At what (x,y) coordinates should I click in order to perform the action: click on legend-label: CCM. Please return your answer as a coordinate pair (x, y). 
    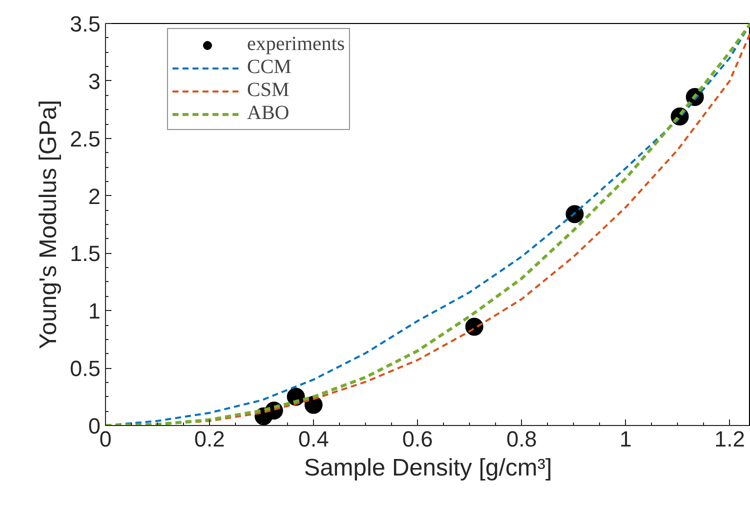
    Looking at the image, I should click on (269, 67).